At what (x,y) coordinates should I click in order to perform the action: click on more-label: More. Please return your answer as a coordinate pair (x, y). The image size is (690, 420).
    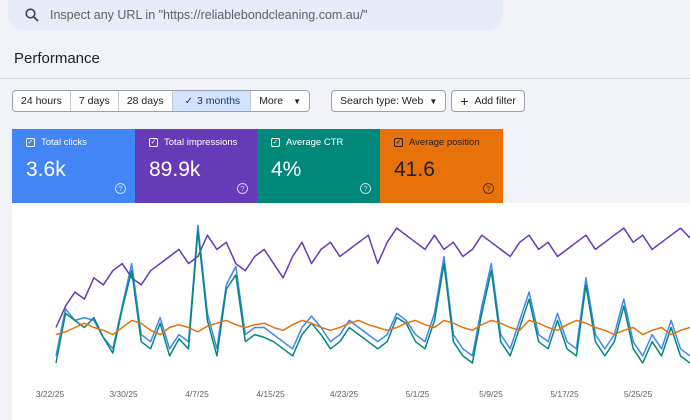
    Looking at the image, I should click on (271, 101).